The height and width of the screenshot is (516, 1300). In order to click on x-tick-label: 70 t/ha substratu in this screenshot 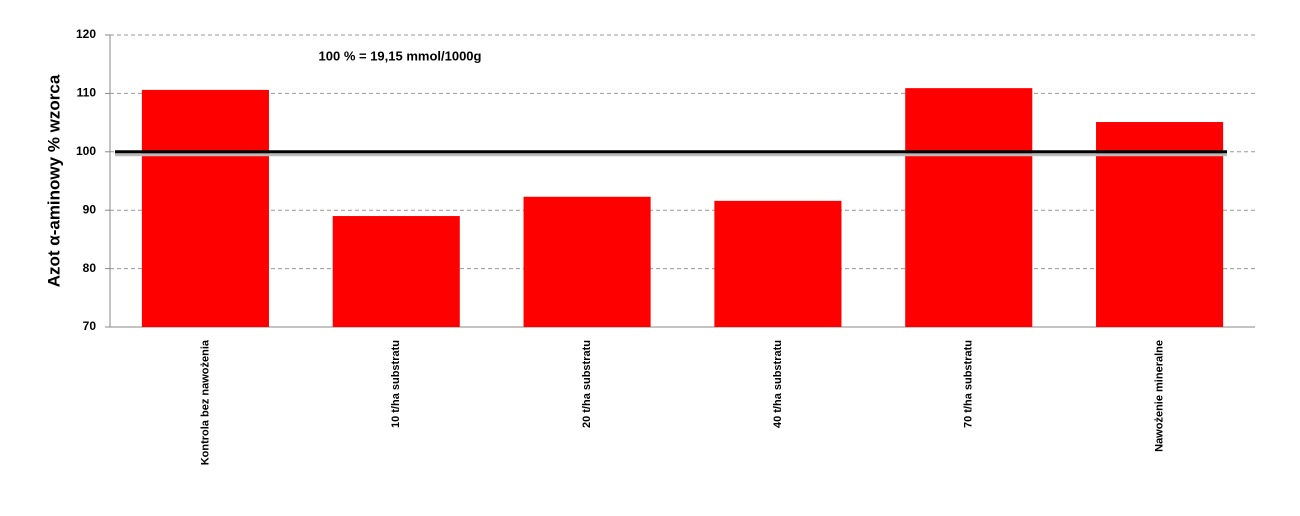, I will do `click(969, 384)`.